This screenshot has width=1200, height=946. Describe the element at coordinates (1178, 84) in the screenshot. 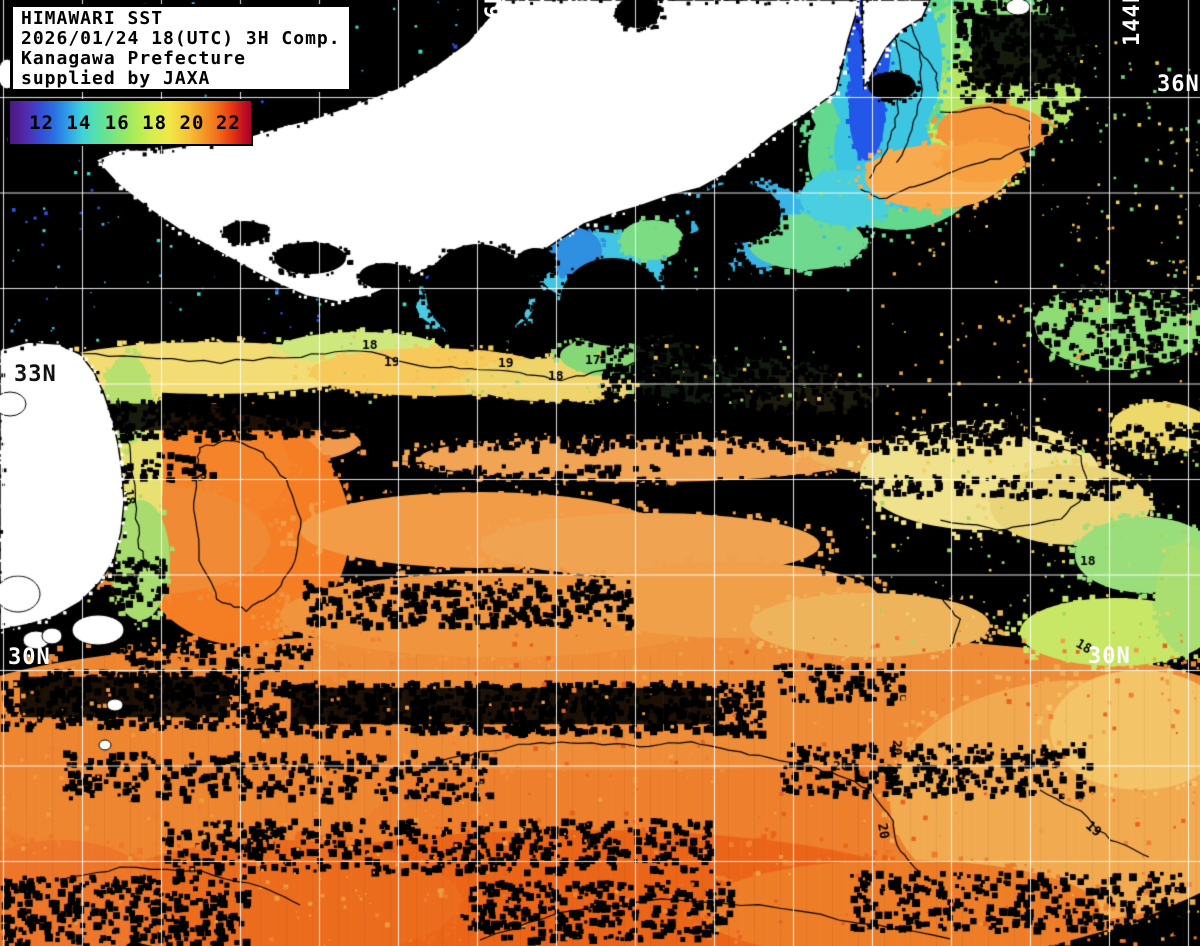

I see `lat-label-36n: 36N` at that location.